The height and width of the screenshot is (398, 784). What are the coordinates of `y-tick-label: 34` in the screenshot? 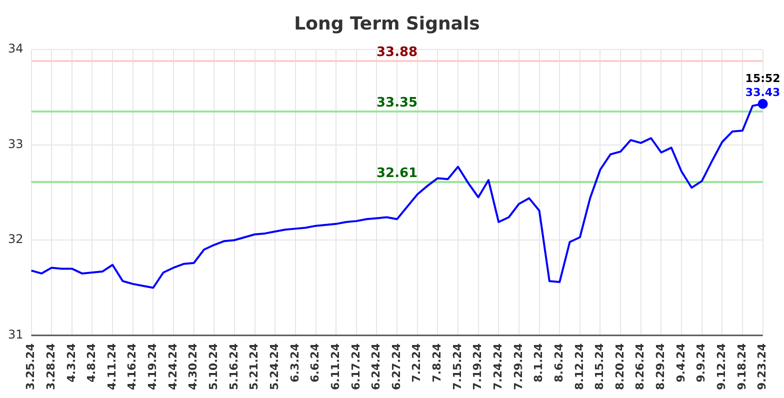 It's located at (16, 49).